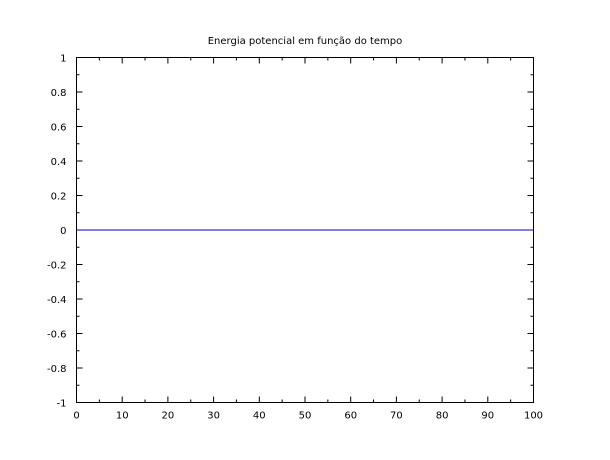 The height and width of the screenshot is (460, 610). What do you see at coordinates (213, 416) in the screenshot?
I see `x-tick-label: 30` at bounding box center [213, 416].